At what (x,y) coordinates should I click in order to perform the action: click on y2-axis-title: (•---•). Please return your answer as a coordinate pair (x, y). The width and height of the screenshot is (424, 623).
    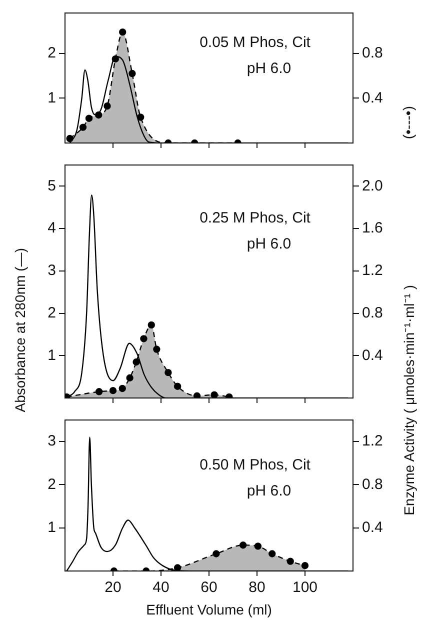
    Looking at the image, I should click on (408, 122).